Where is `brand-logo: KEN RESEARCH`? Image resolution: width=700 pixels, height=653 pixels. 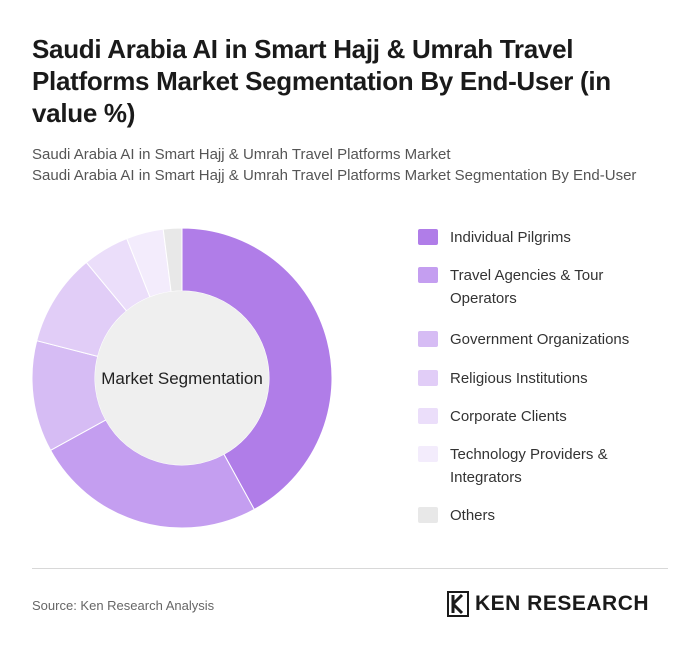
brand-logo: KEN RESEARCH is located at coordinates (548, 604).